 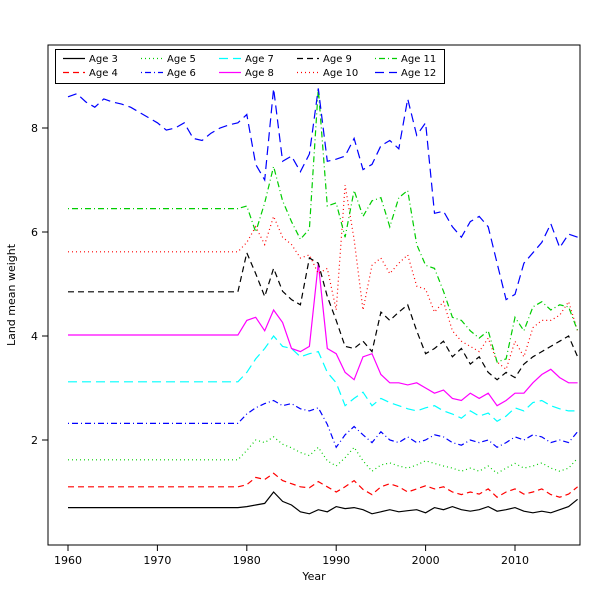 I want to click on x-tick-label-1980: 1980, so click(x=247, y=560).